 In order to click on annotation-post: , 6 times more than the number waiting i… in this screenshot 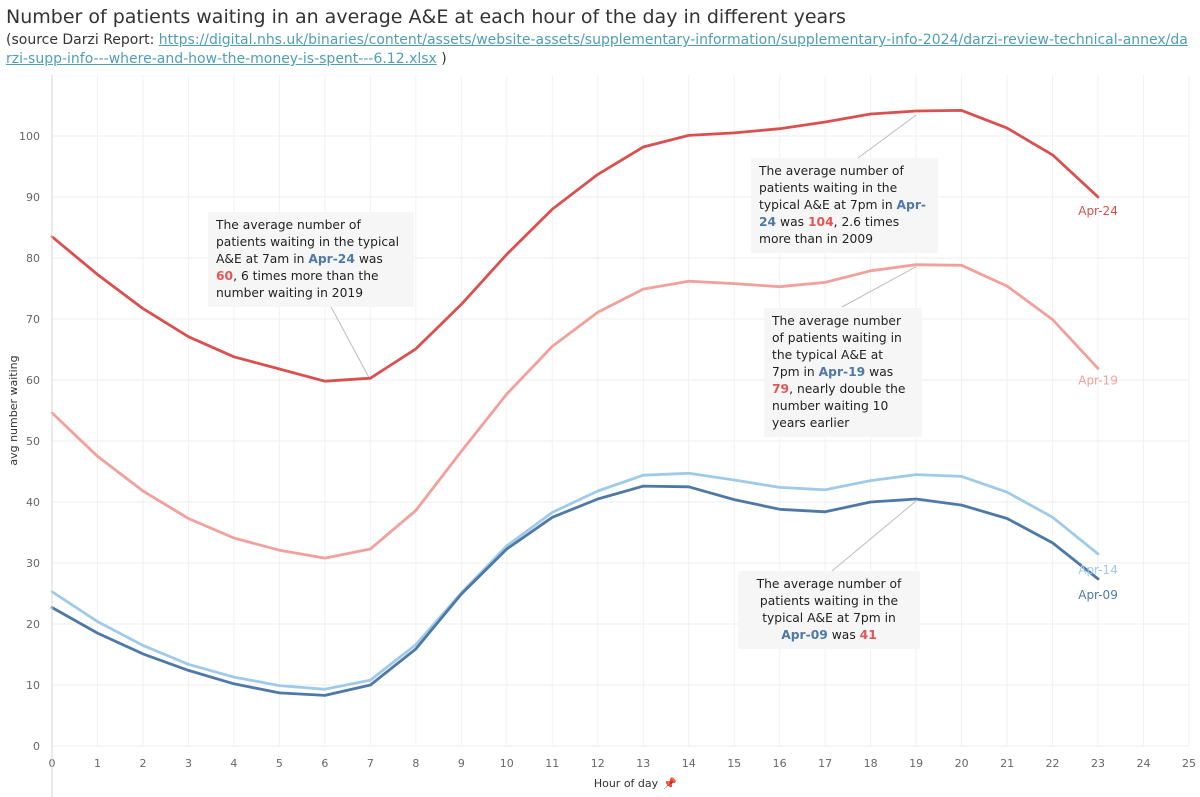, I will do `click(297, 284)`.